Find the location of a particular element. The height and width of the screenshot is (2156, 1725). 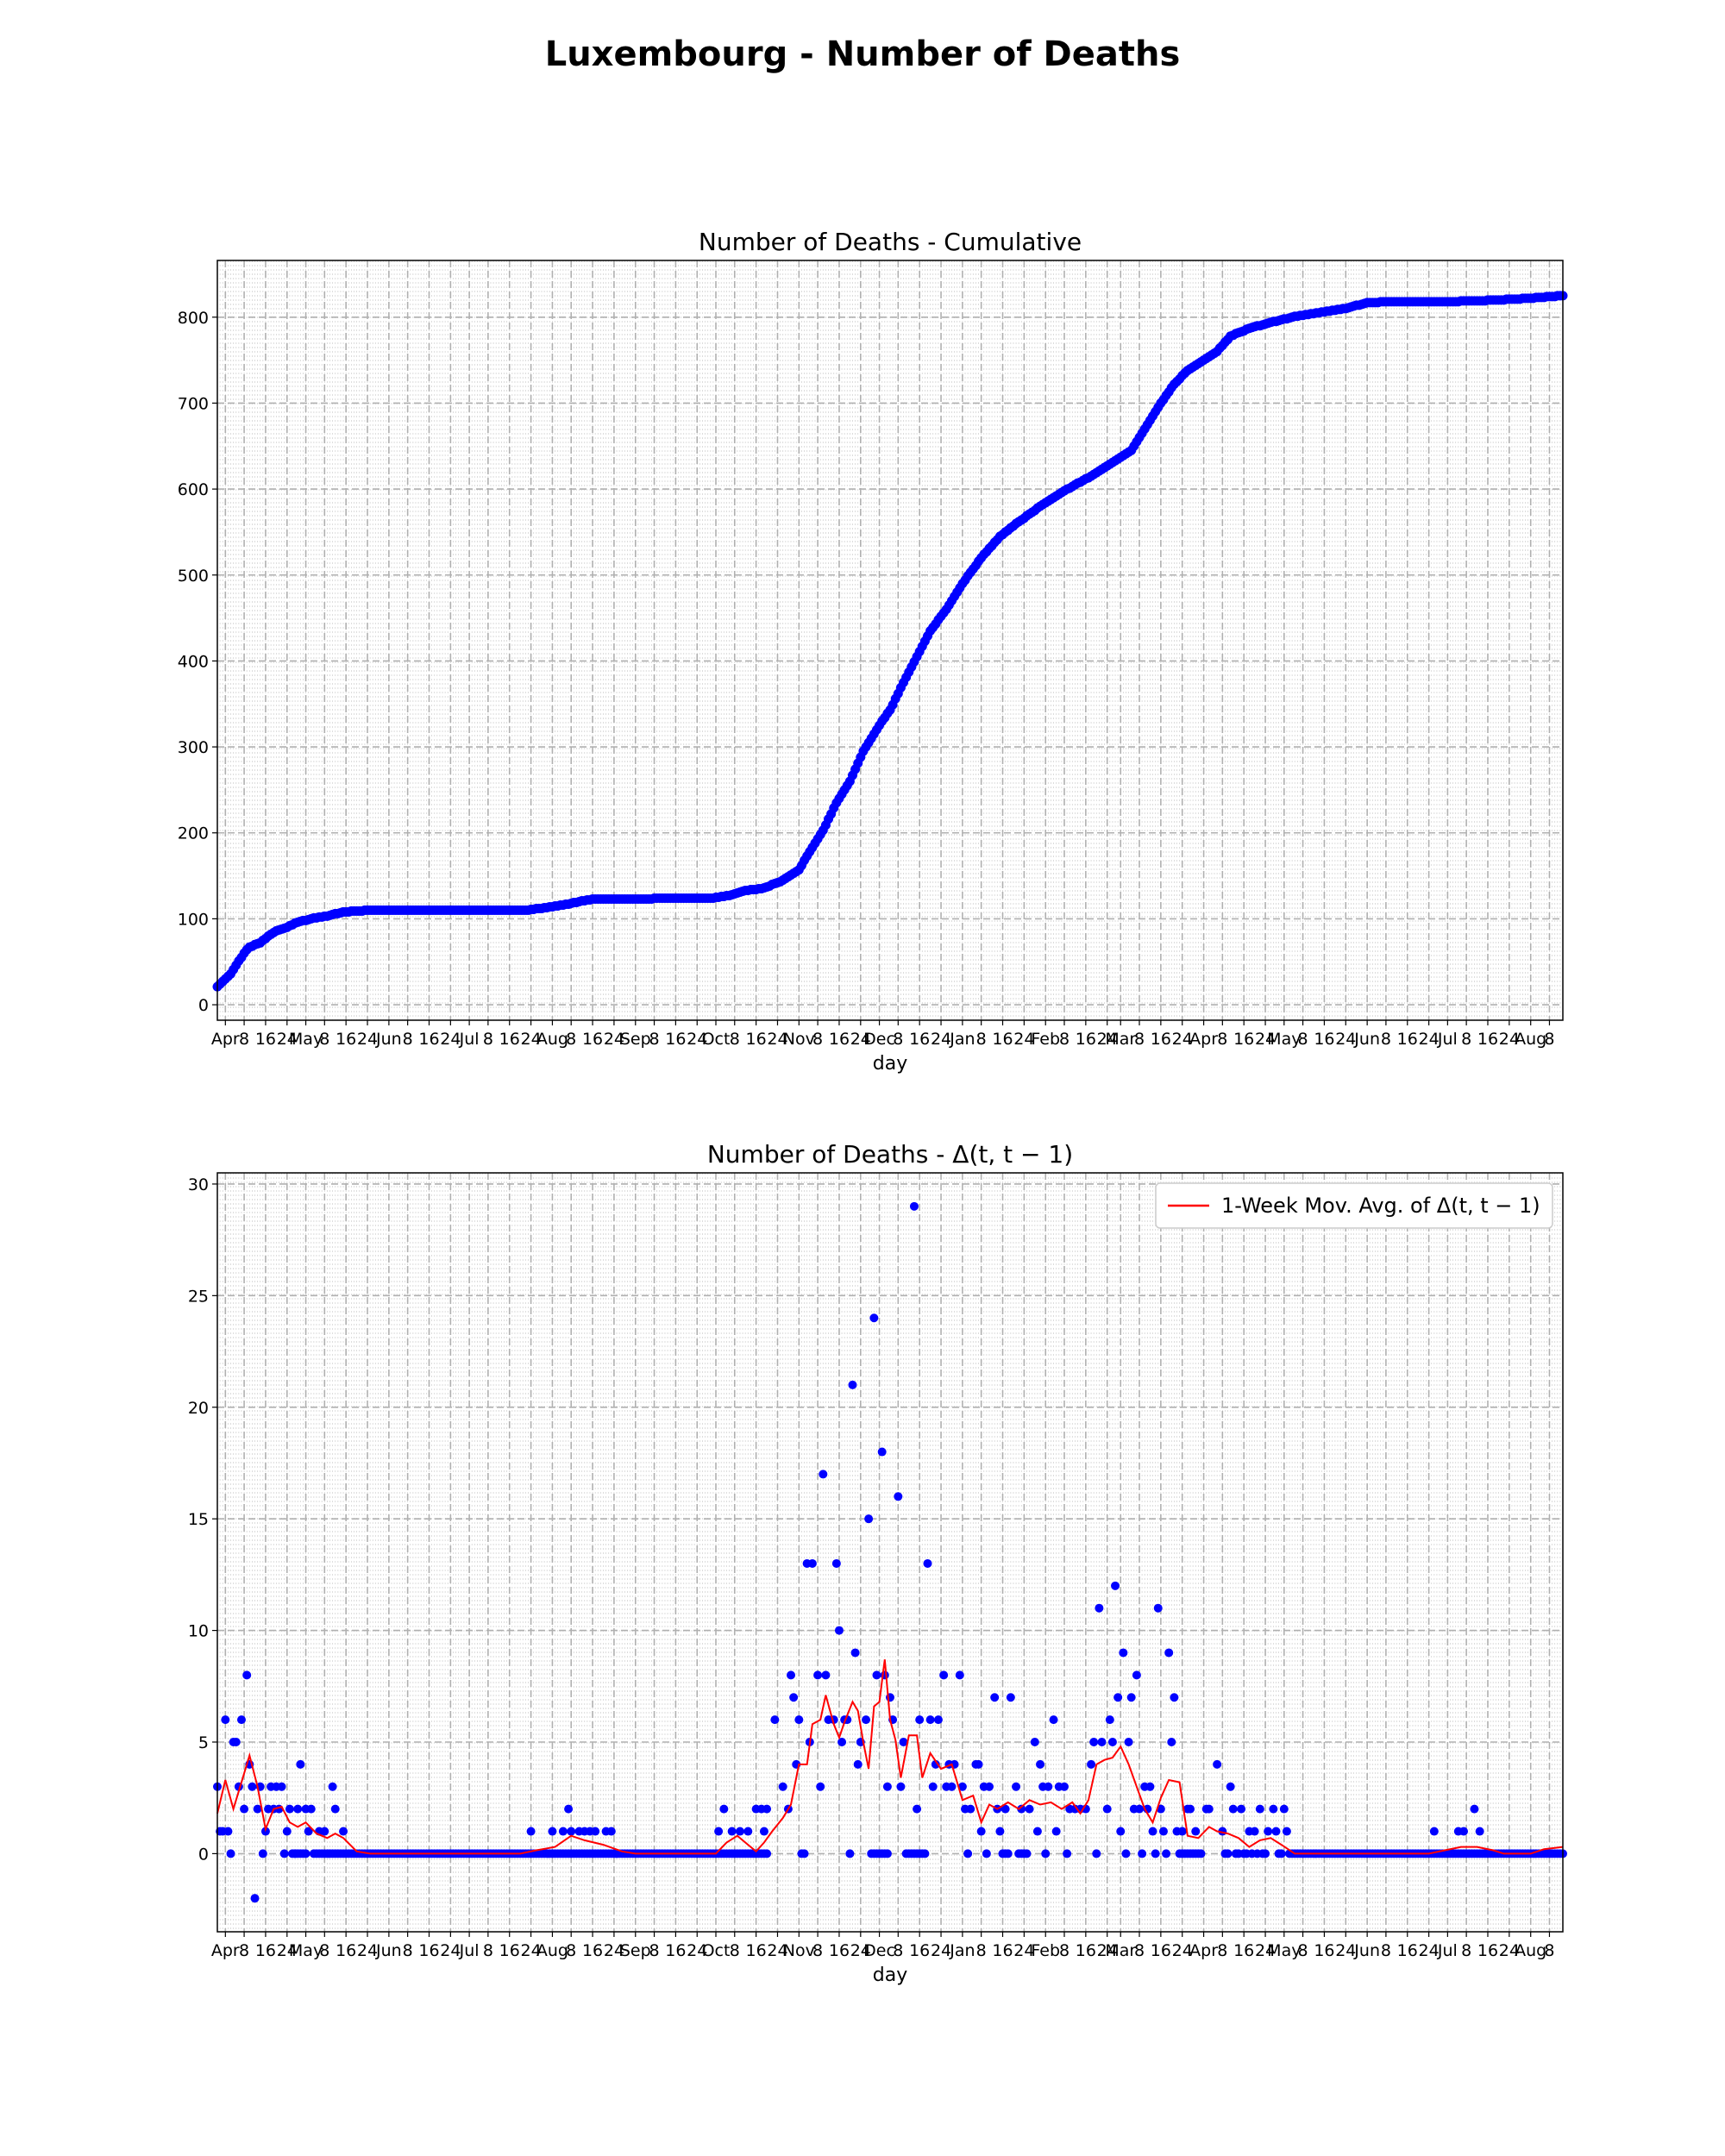

x-tick-label: Feb is located at coordinates (1045, 1951).